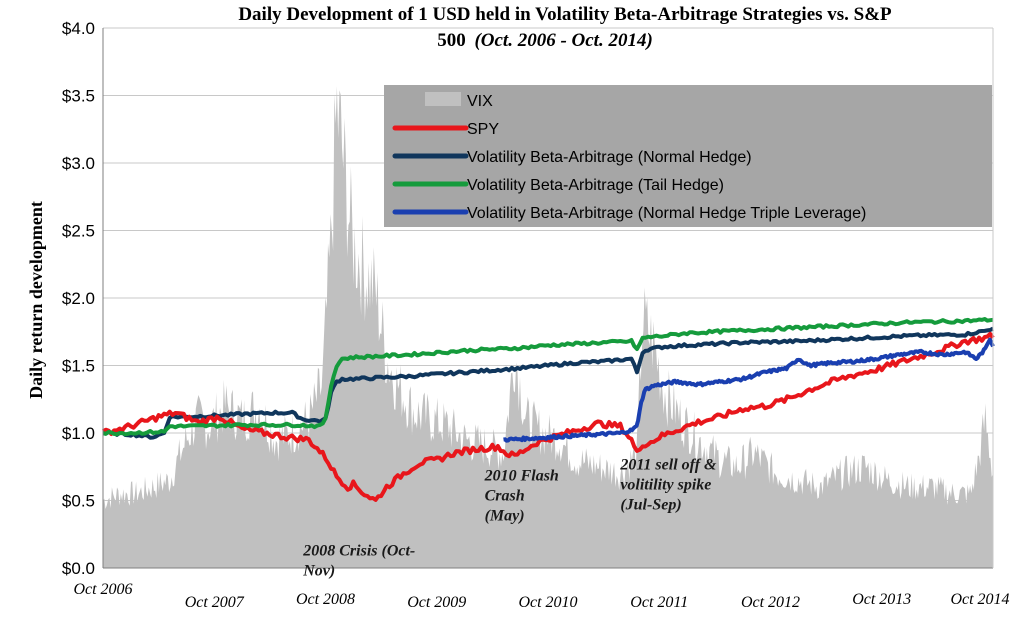  I want to click on annotation-line: Nov), so click(318, 571).